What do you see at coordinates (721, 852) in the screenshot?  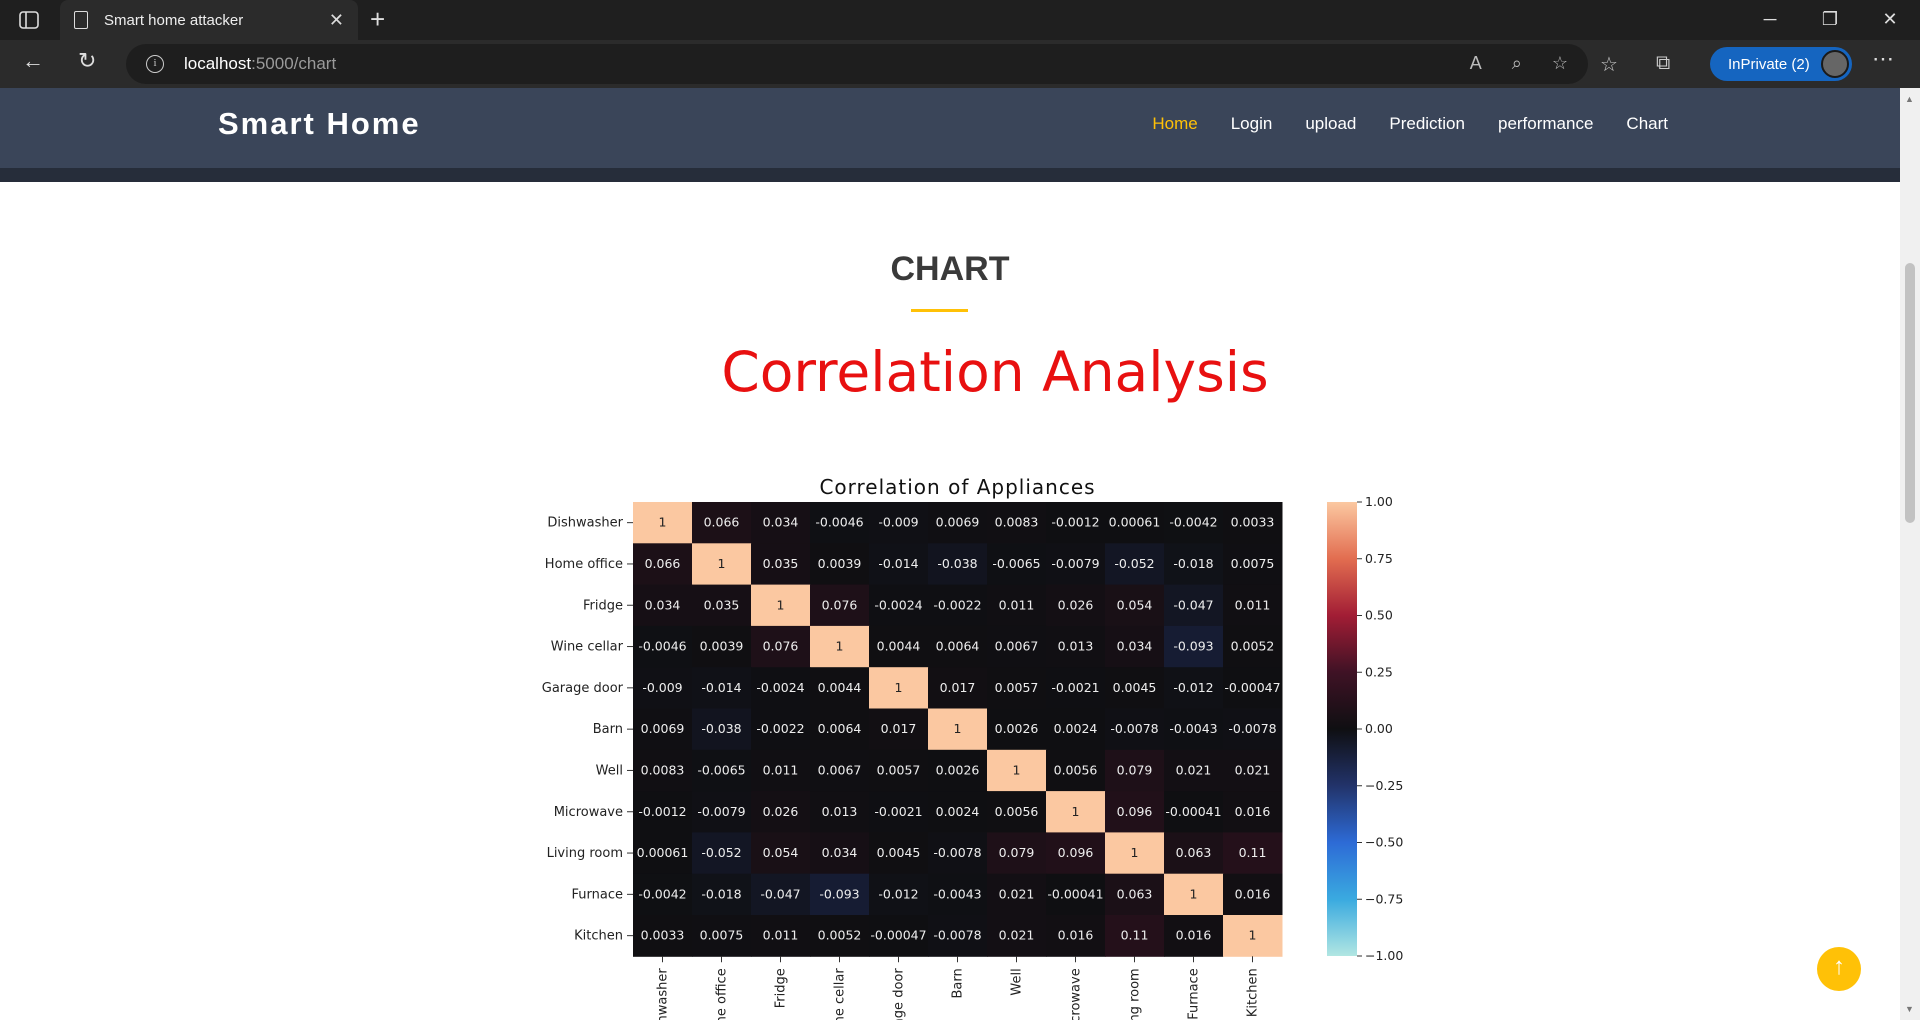 I see `cell-annotation: -0.052` at bounding box center [721, 852].